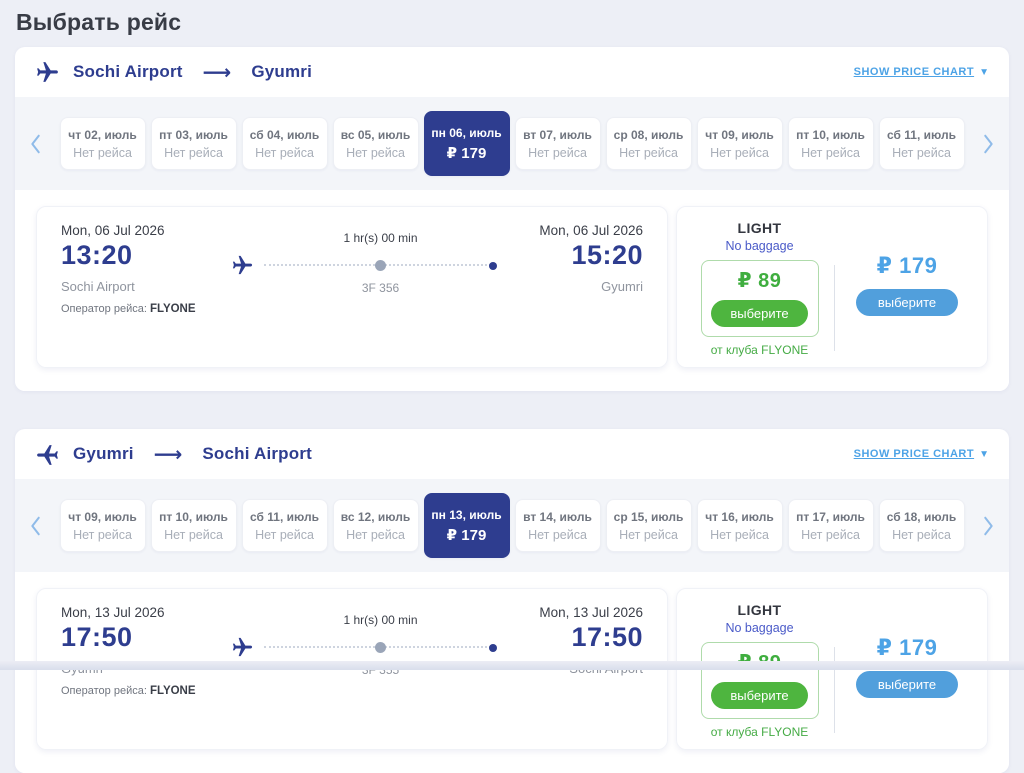  I want to click on flight-path-line: 1 hr(s) 00 min 3F 355, so click(380, 645).